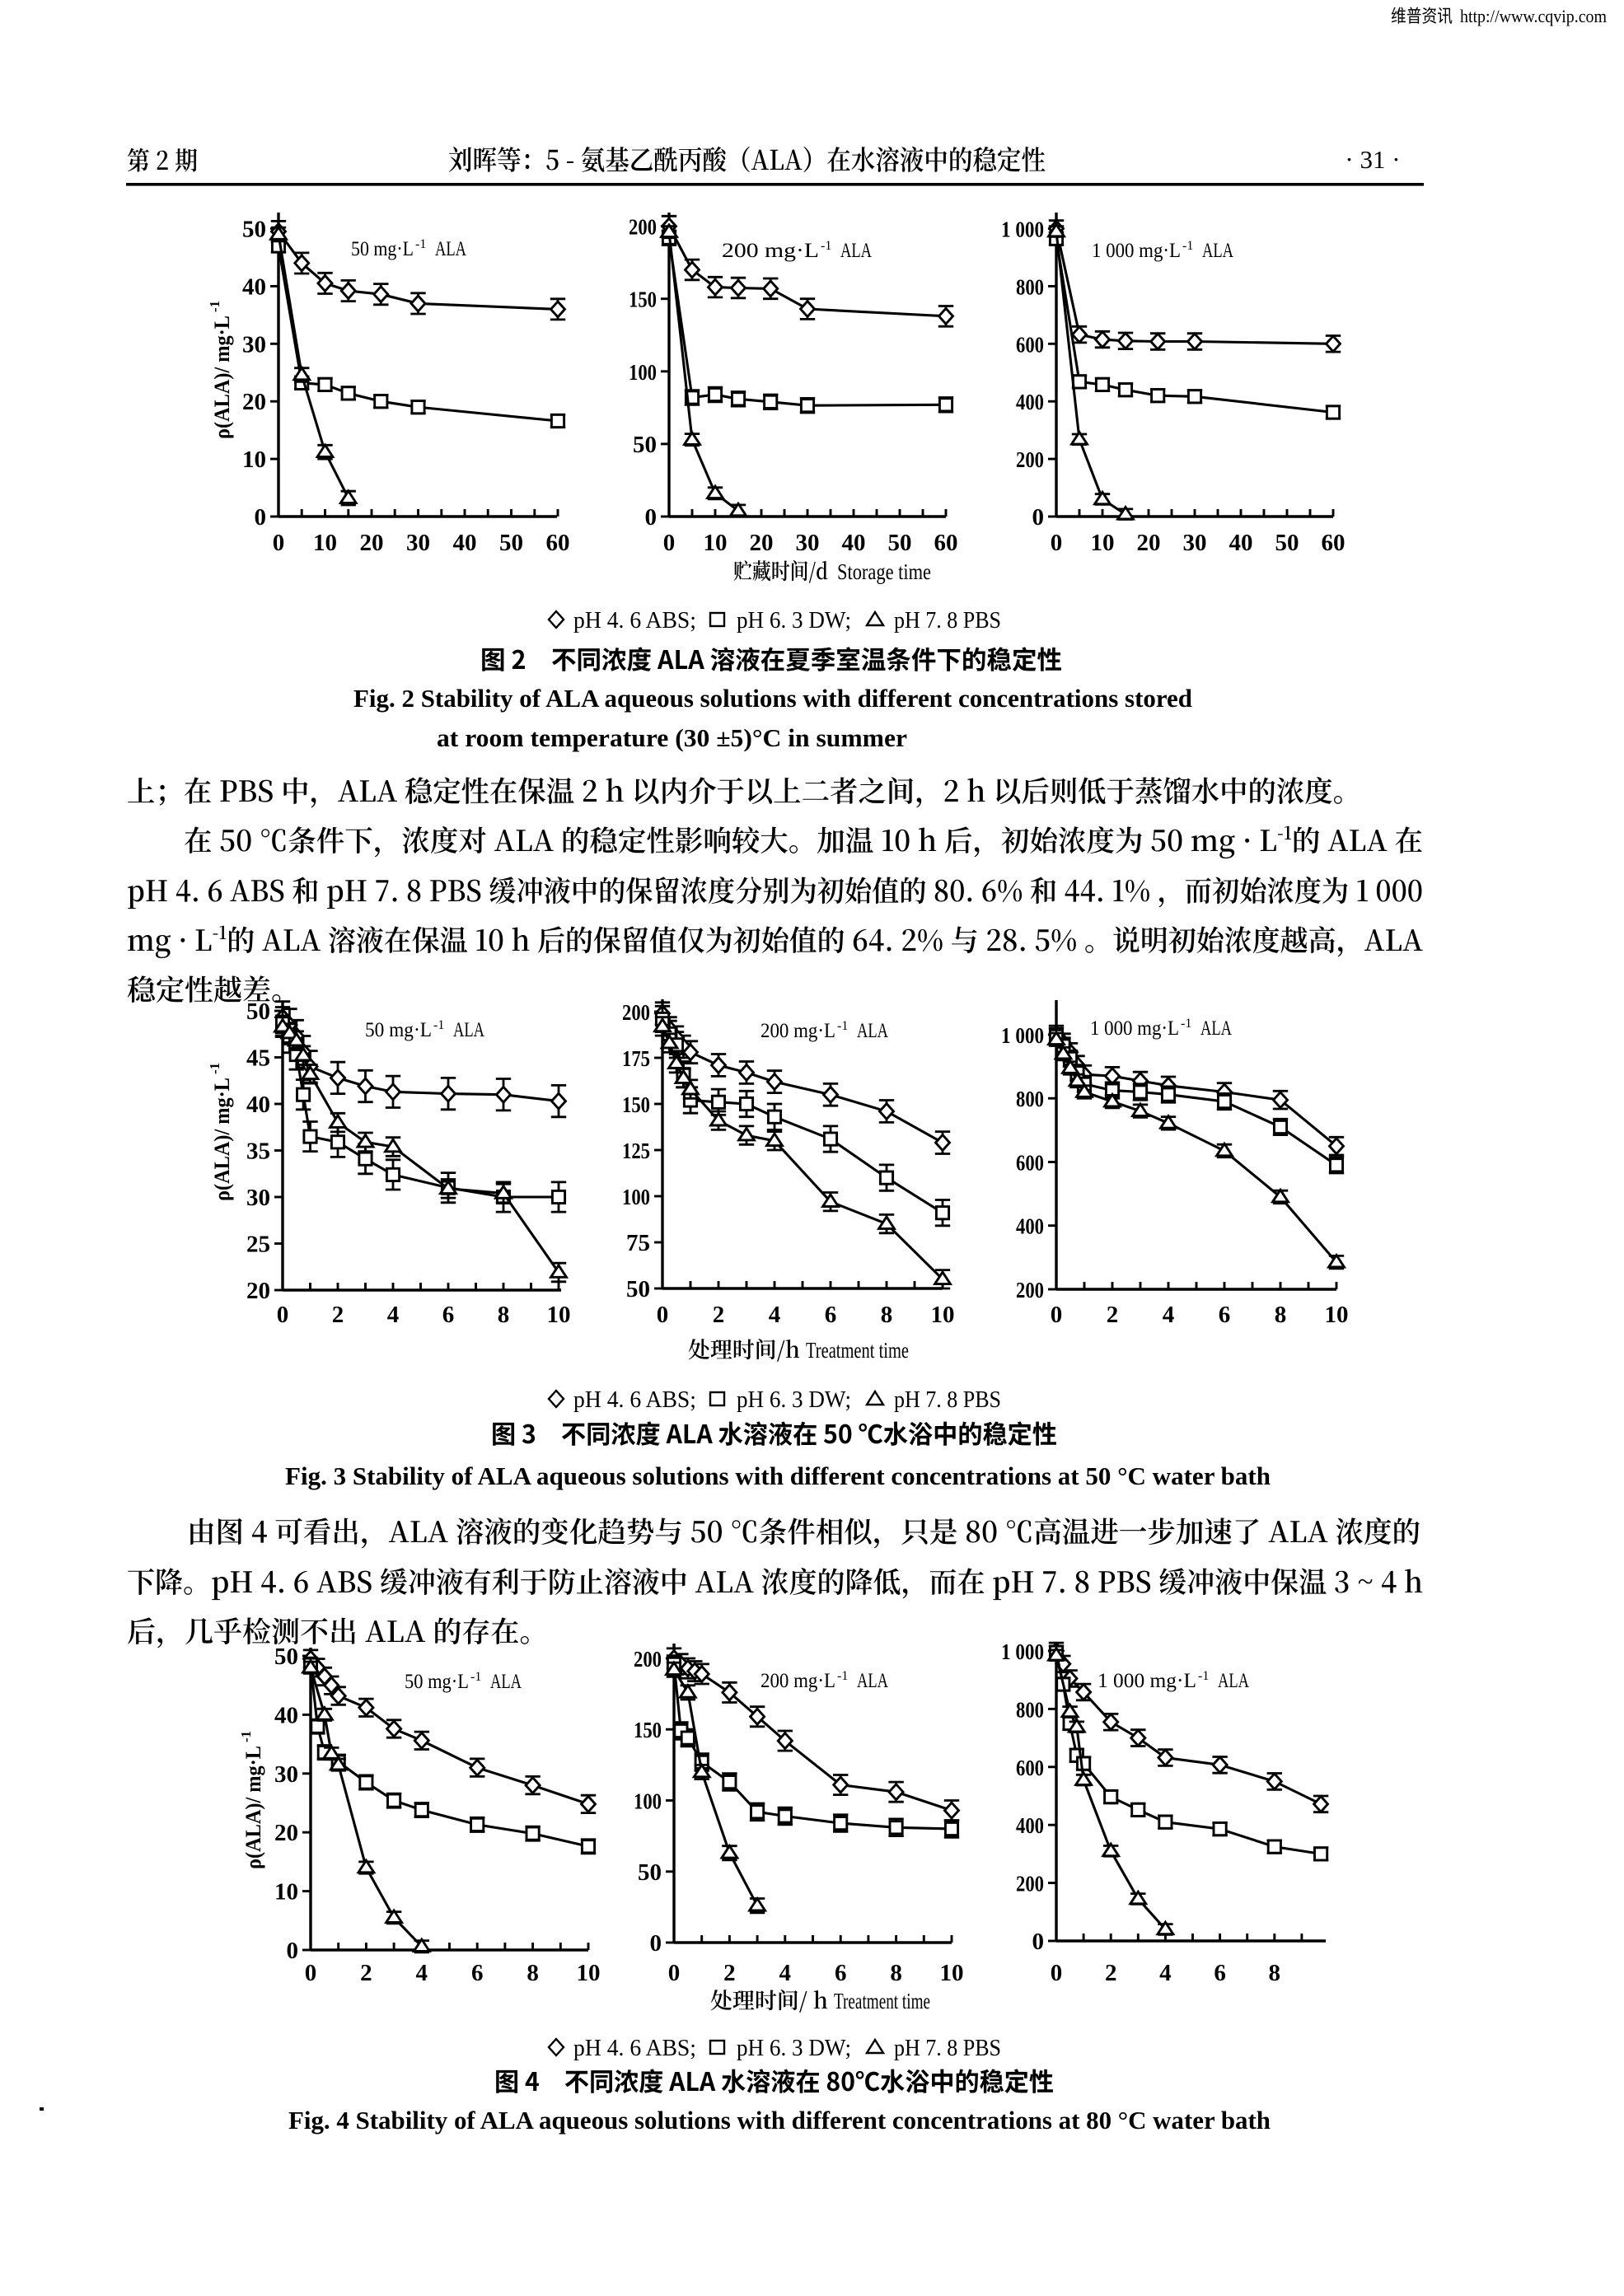 This screenshot has width=1624, height=2296. I want to click on svg-text: 75, so click(638, 1243).